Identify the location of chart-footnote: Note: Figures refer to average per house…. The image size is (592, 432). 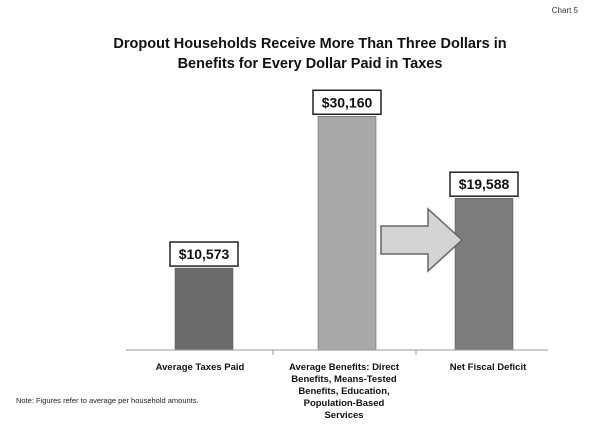
(107, 400).